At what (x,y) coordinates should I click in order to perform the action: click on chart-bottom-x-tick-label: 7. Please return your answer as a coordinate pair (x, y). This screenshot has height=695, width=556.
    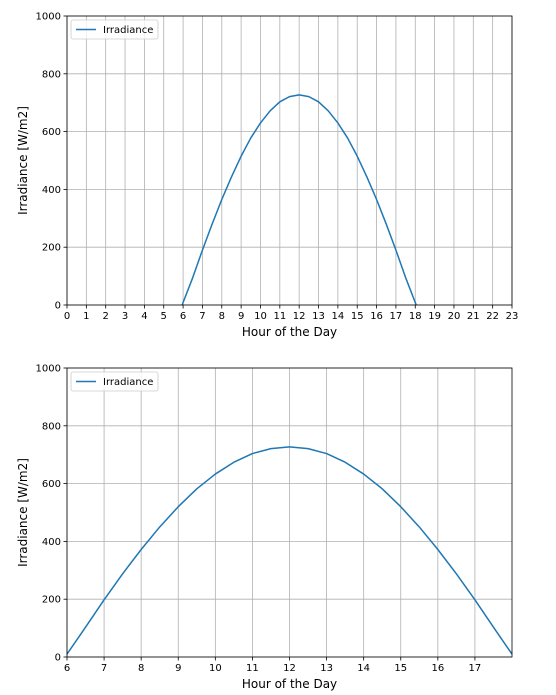
    Looking at the image, I should click on (104, 668).